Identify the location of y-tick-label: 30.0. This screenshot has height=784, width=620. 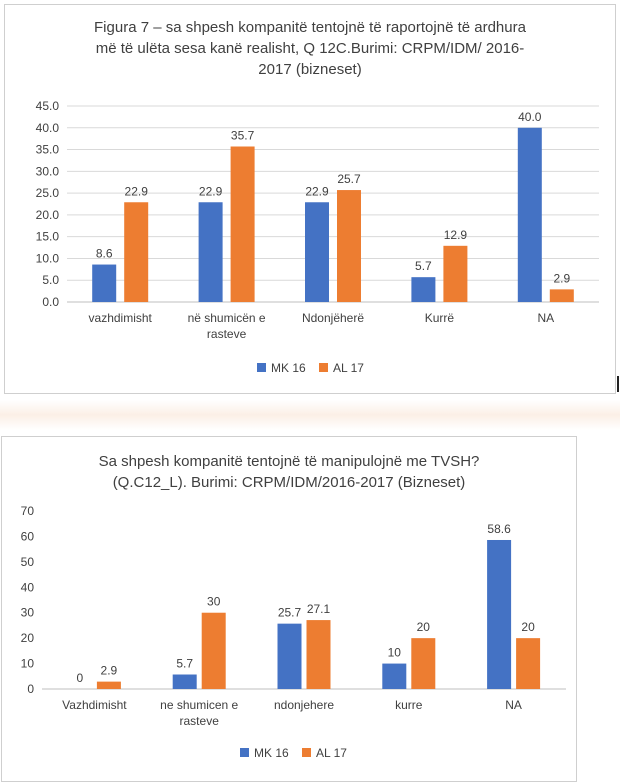
(48, 171).